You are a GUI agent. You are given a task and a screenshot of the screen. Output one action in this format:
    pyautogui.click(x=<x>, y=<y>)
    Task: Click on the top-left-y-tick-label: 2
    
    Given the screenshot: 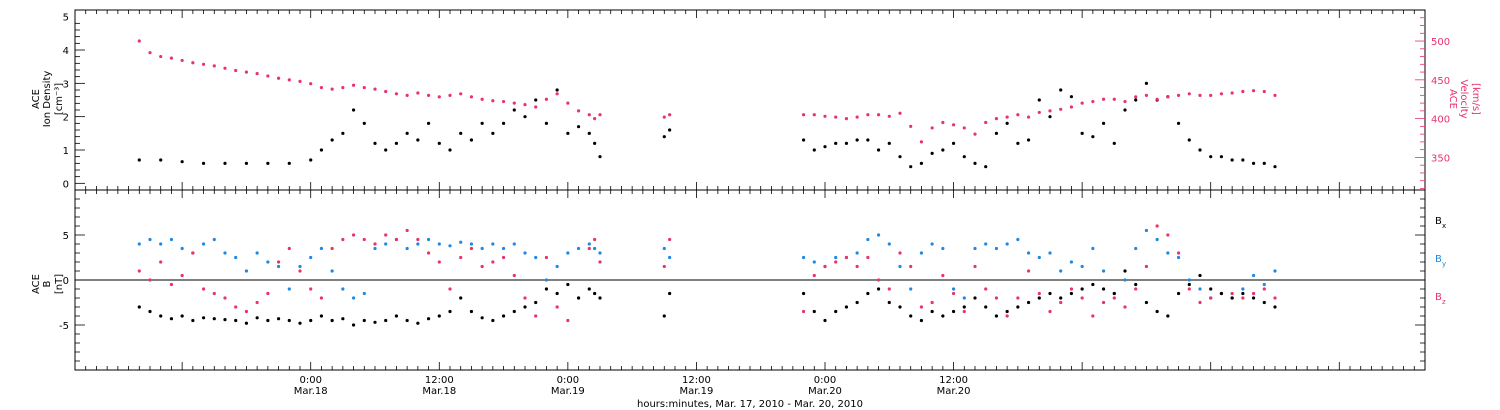 What is the action you would take?
    pyautogui.click(x=66, y=118)
    